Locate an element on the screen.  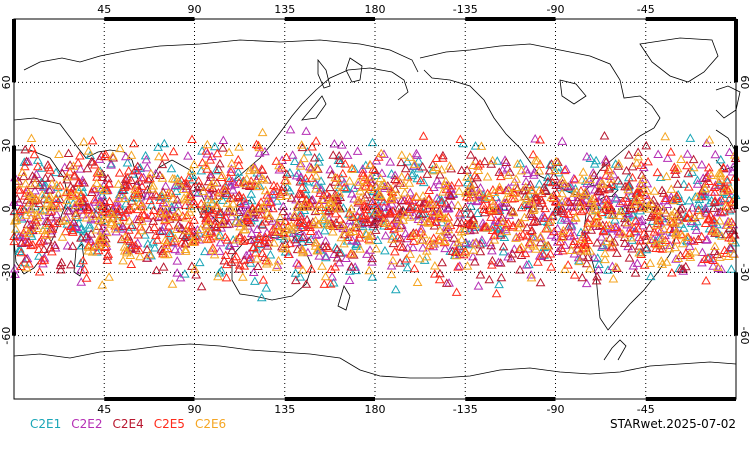
legend: C2E1 C2E2 C2E4 C2E5 C2E6 is located at coordinates (128, 424).